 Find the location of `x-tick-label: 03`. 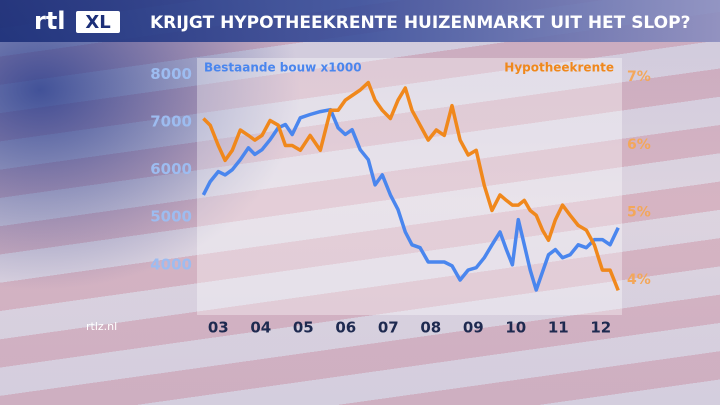

x-tick-label: 03 is located at coordinates (218, 328).